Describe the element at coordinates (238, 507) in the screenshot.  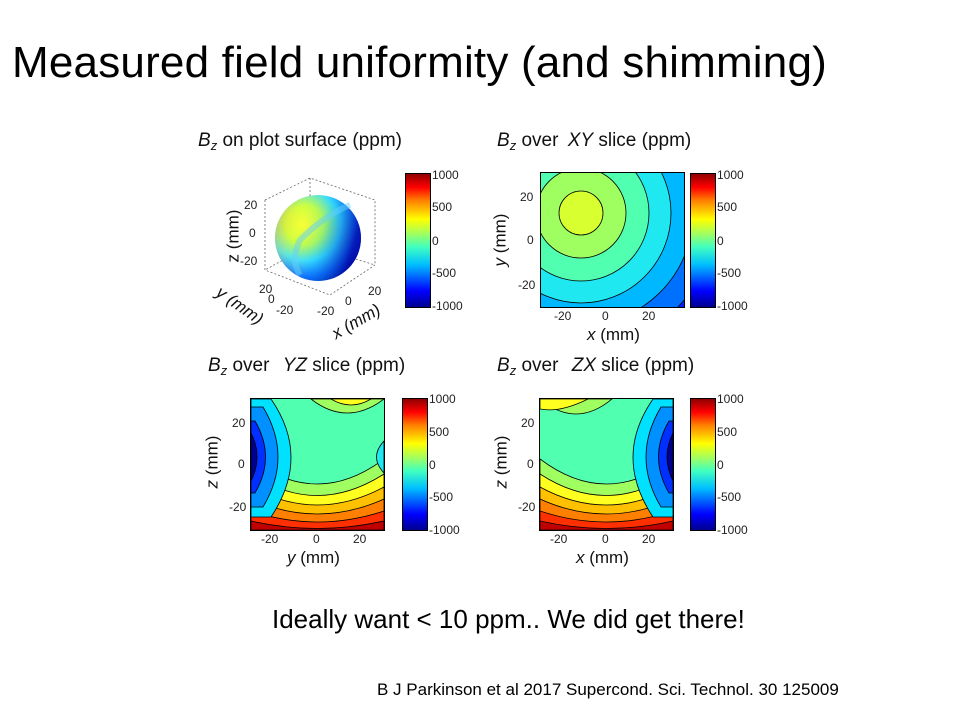
I see `yz-ytick: -20` at that location.